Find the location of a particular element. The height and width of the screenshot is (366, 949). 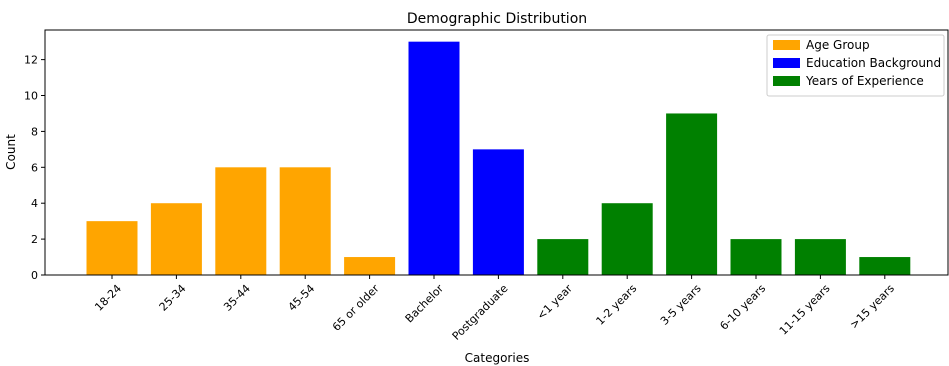

bar-11-15-years is located at coordinates (820, 257).